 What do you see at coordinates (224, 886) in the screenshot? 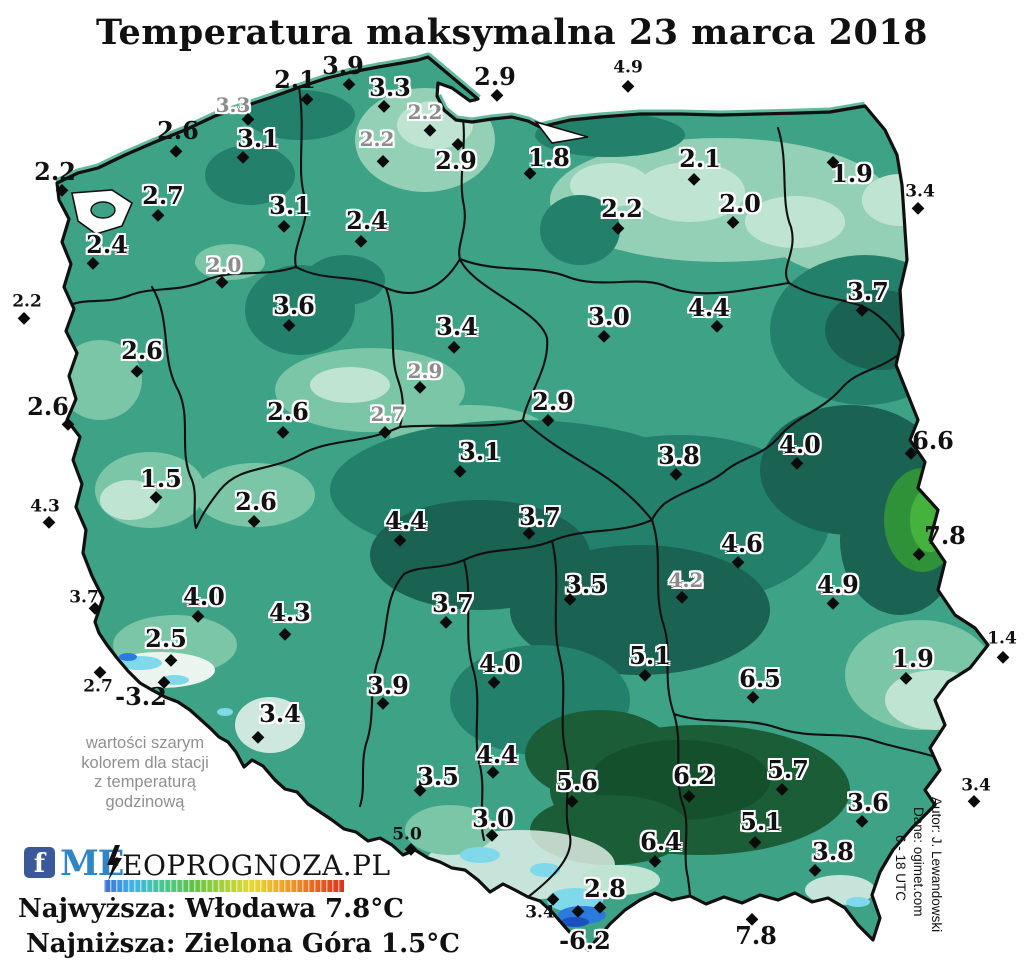
I see `logo-colorbar` at bounding box center [224, 886].